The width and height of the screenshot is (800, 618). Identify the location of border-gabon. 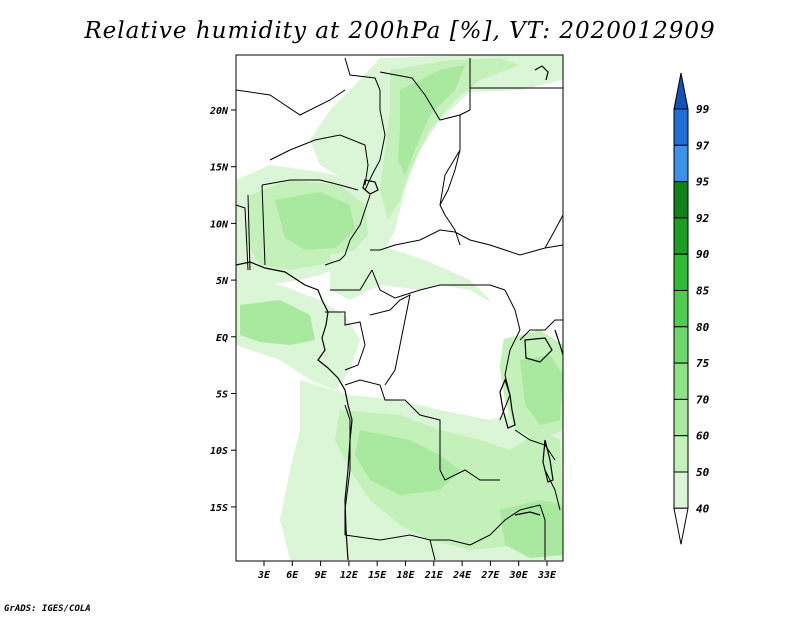
(345, 341).